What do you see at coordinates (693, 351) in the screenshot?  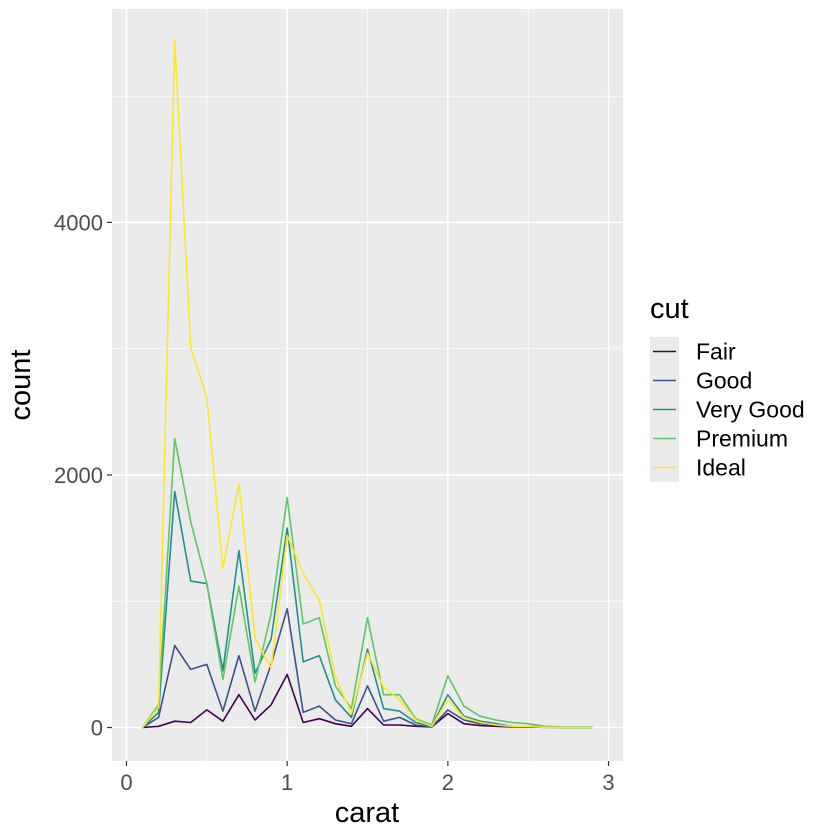 I see `legend-item: Fair` at bounding box center [693, 351].